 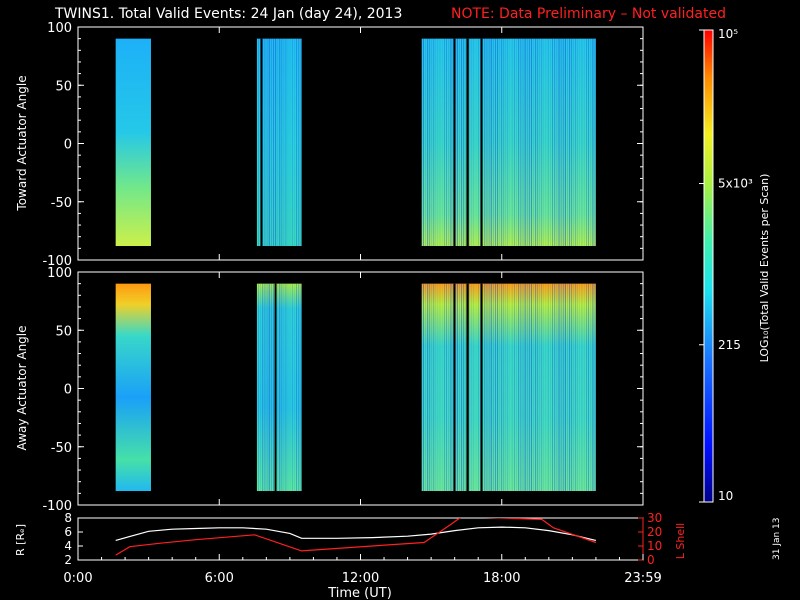 What do you see at coordinates (729, 345) in the screenshot?
I see `colorbar-tick-label: 215` at bounding box center [729, 345].